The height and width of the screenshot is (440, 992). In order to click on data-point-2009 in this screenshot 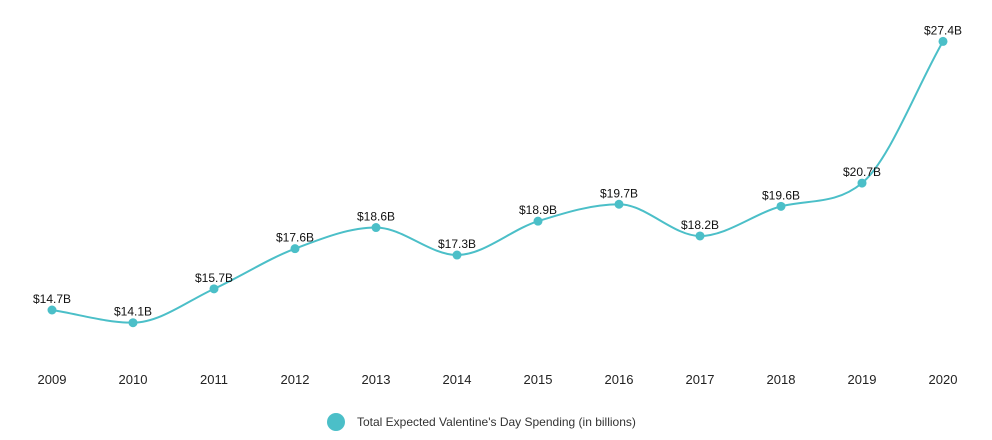, I will do `click(52, 310)`.